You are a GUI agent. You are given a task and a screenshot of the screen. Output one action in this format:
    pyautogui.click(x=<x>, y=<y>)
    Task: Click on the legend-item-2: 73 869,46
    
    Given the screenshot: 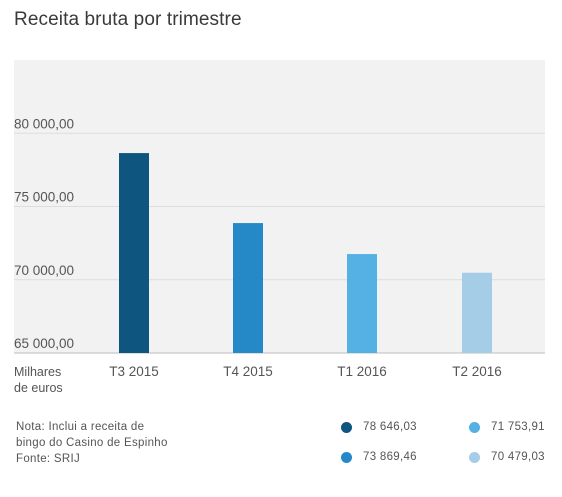 What is the action you would take?
    pyautogui.click(x=379, y=457)
    